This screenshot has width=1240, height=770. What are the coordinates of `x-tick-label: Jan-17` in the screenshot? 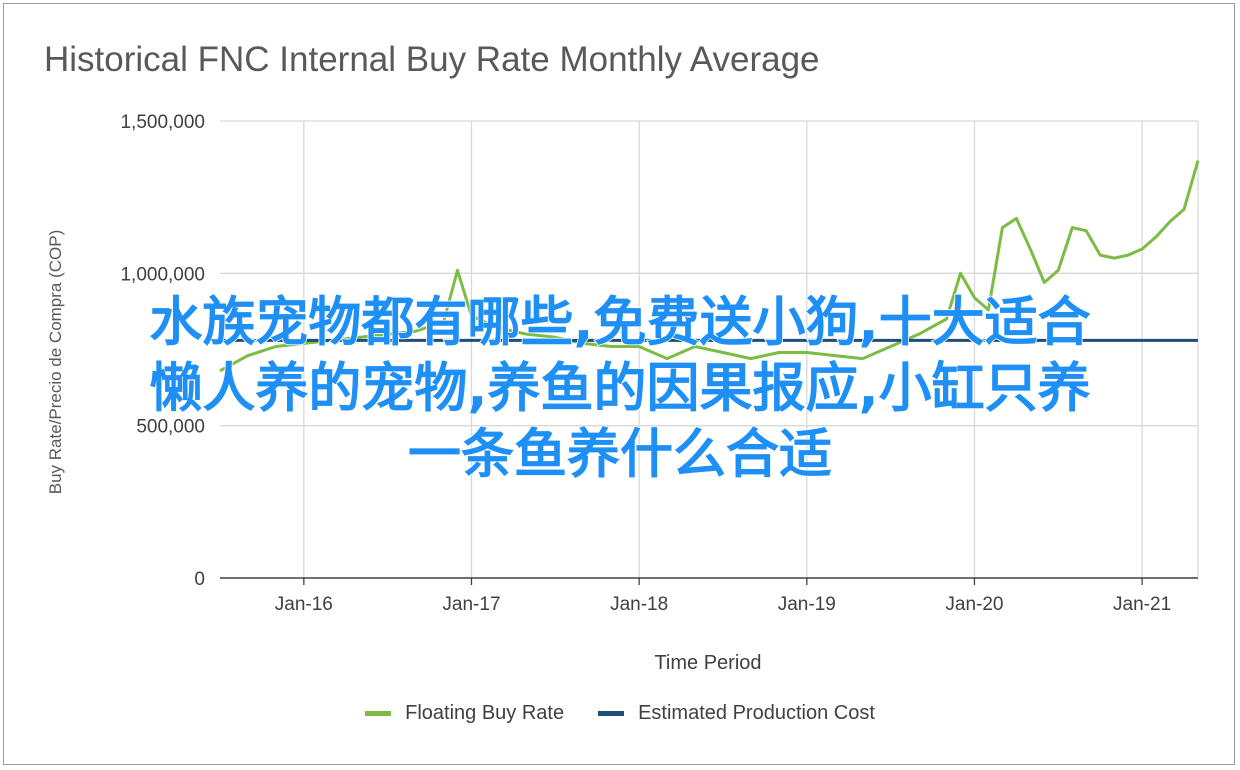 It's located at (471, 604).